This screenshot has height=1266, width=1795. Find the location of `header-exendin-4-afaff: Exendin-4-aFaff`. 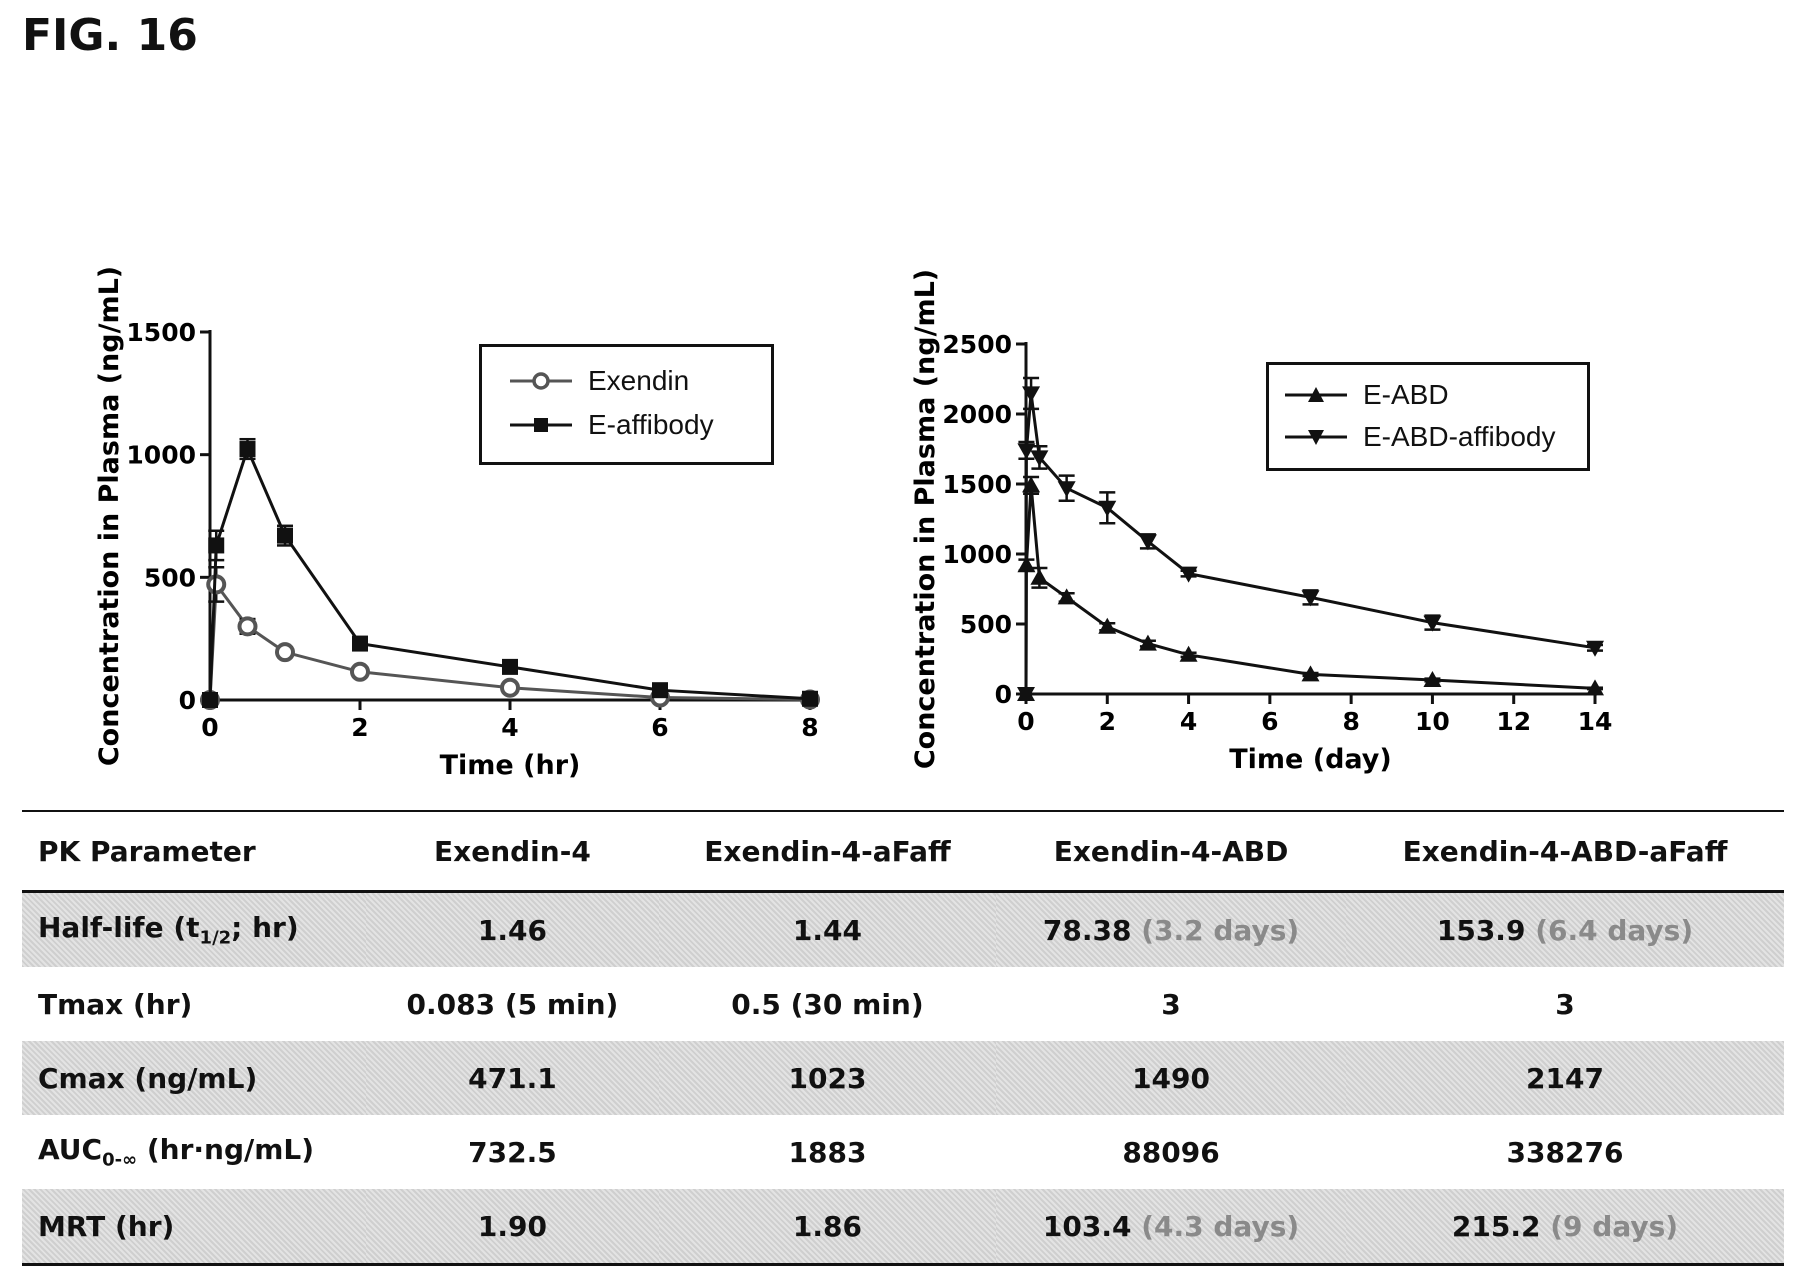

header-exendin-4-afaff: Exendin-4-aFaff is located at coordinates (827, 851).